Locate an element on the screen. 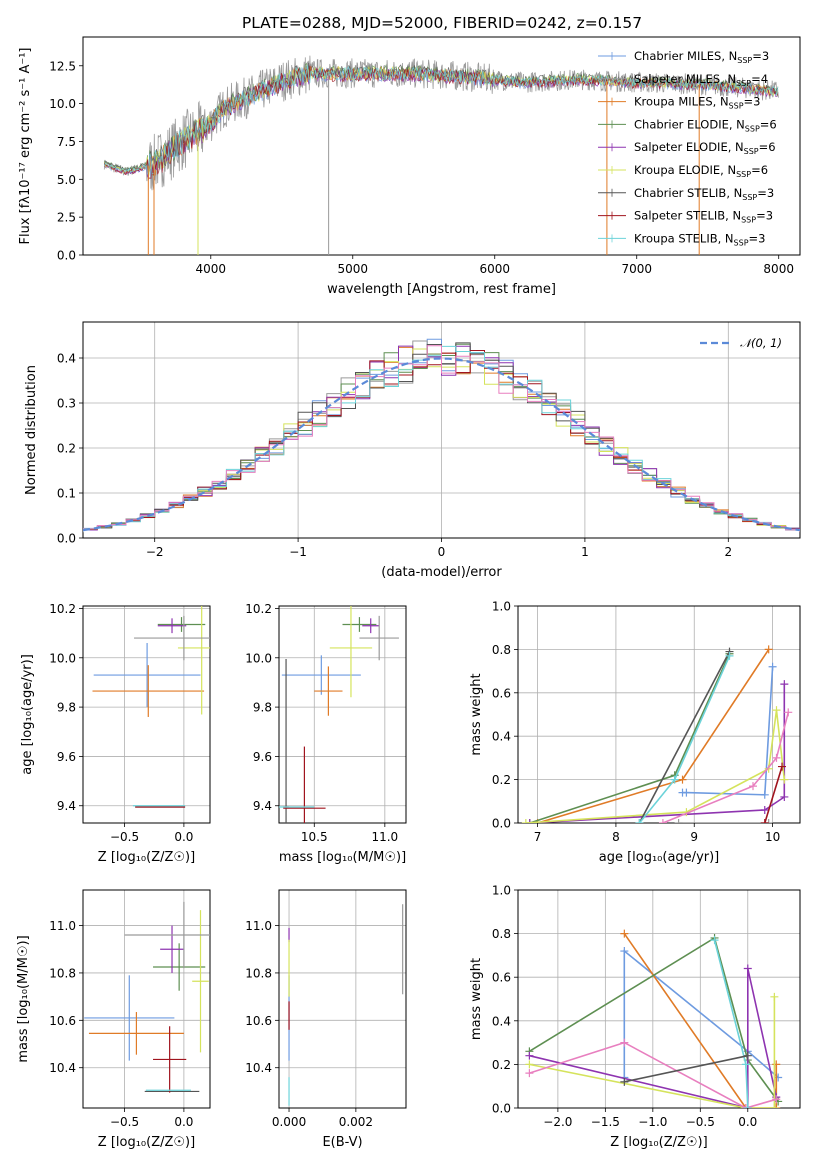 This screenshot has width=819, height=1170. mass-vs-EBV-xtick-label: 0.000 is located at coordinates (289, 1122).